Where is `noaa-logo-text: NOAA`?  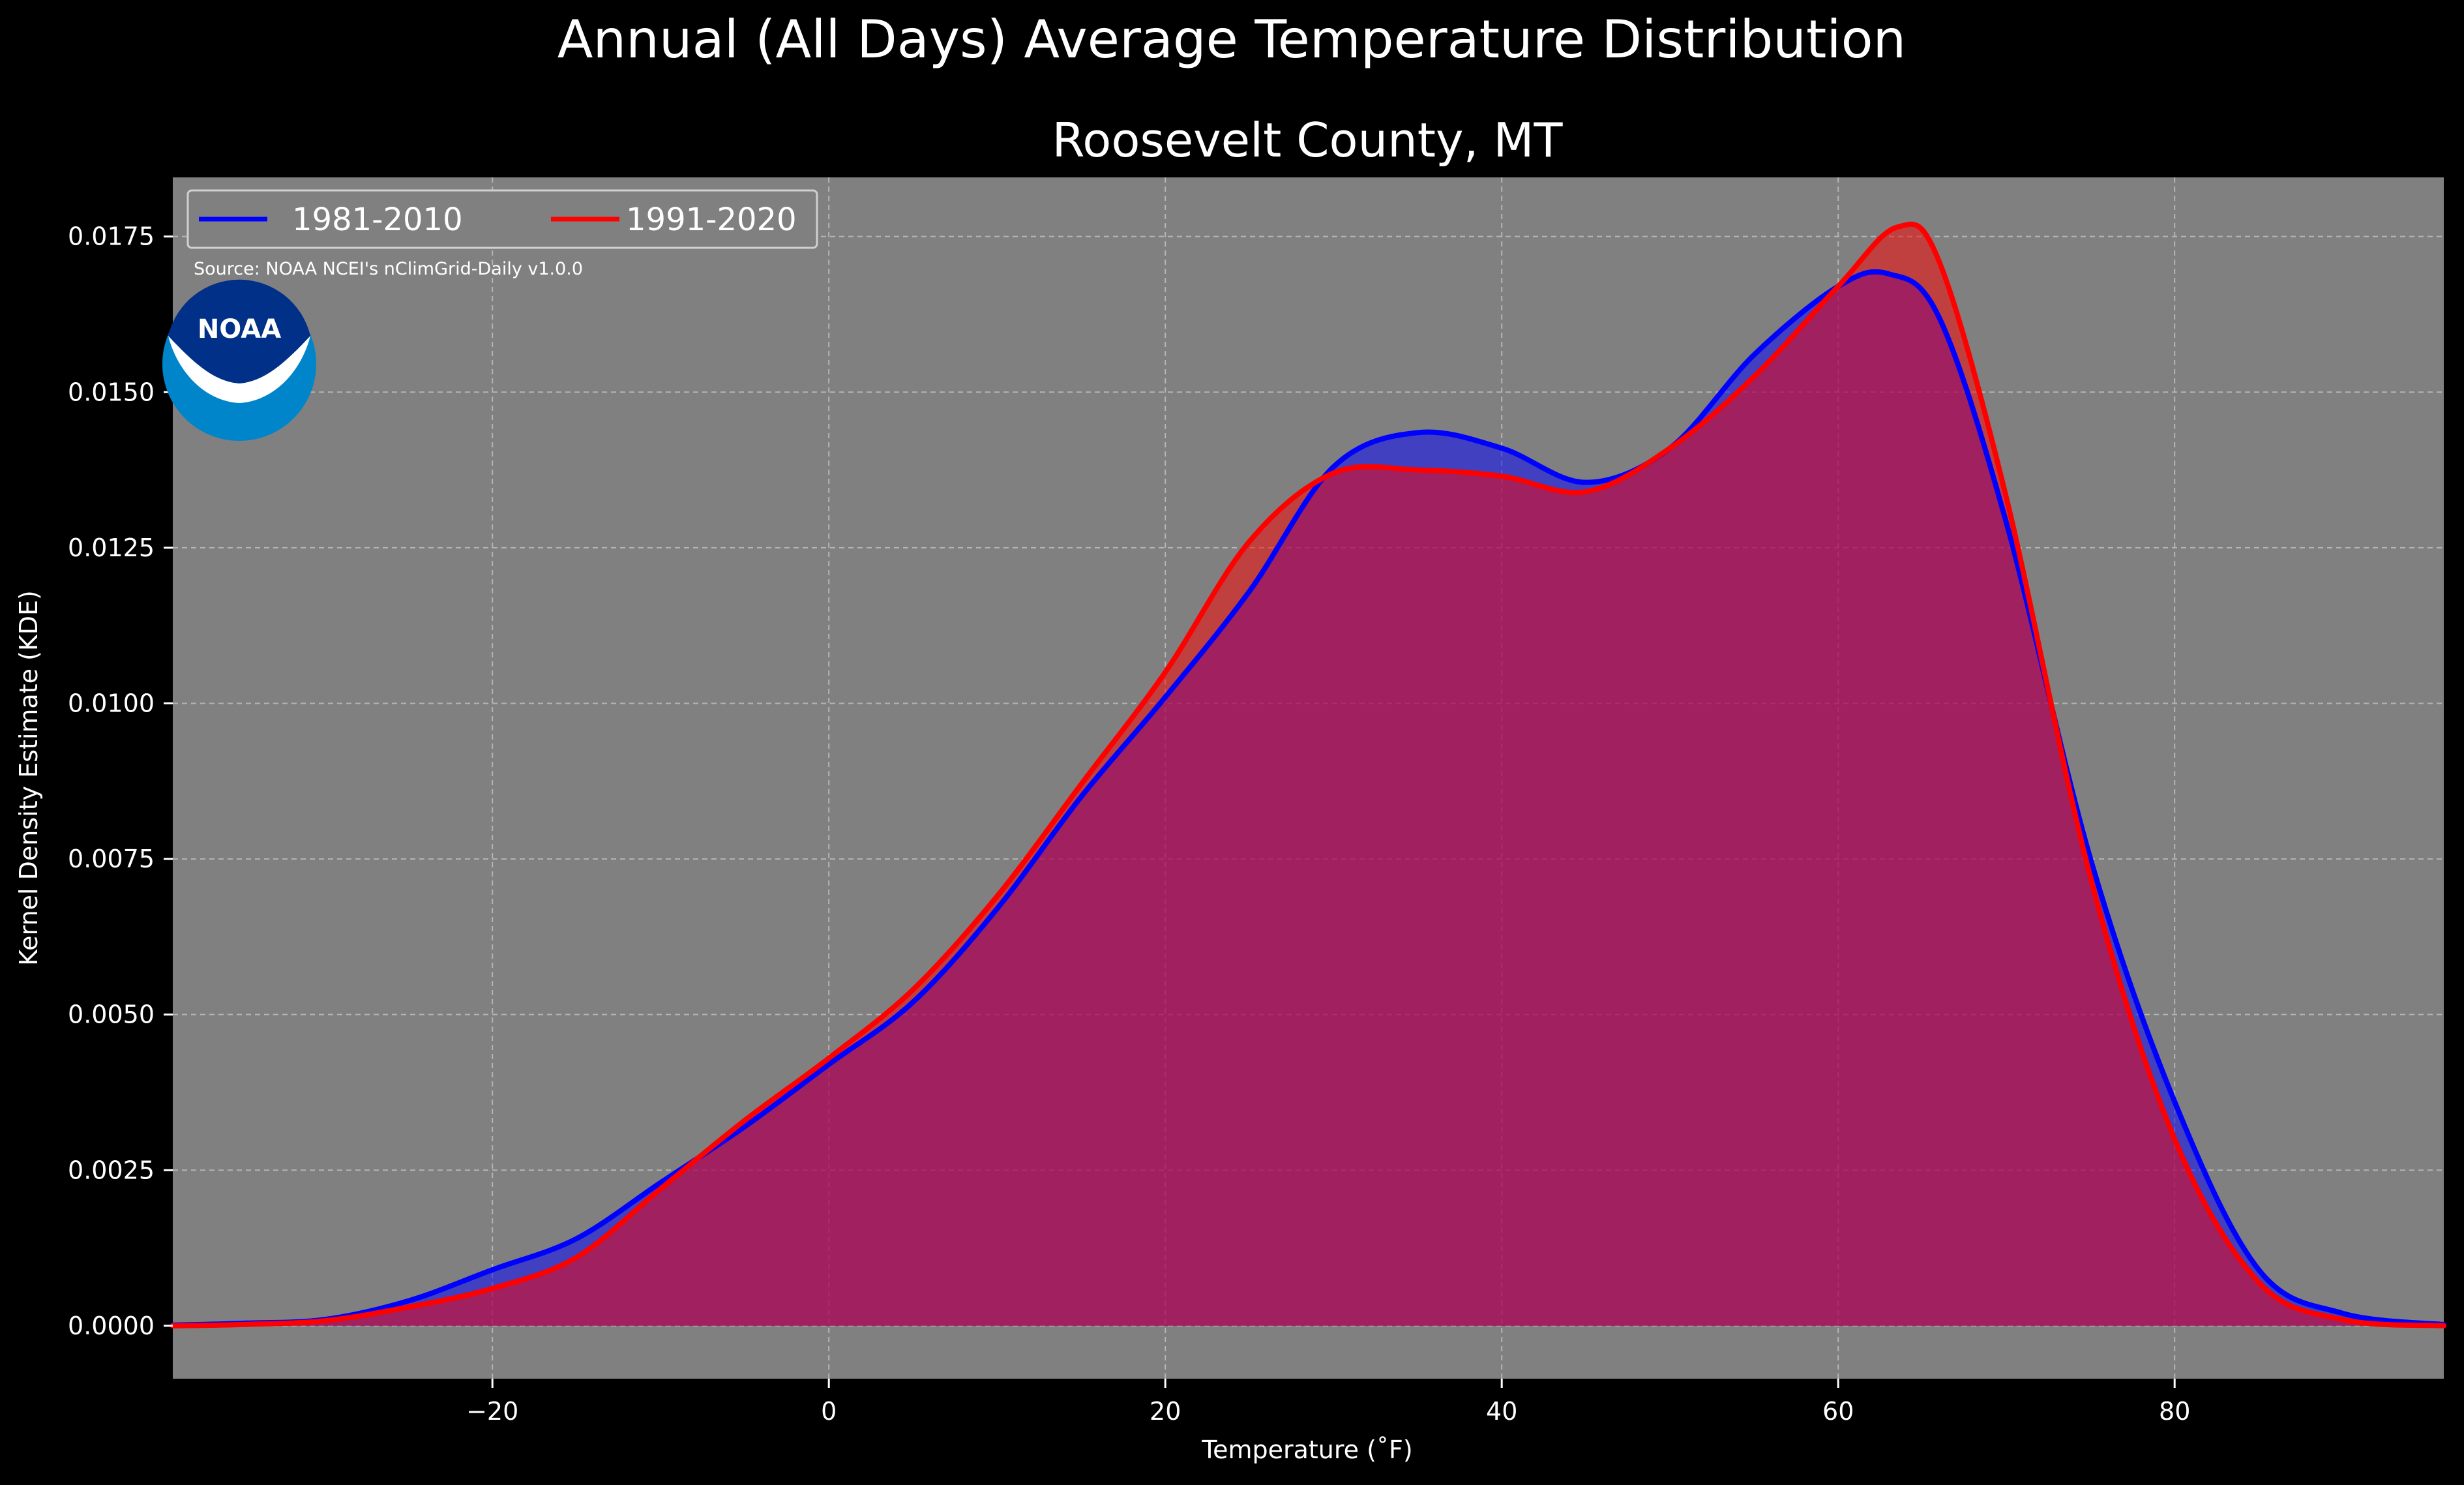 noaa-logo-text: NOAA is located at coordinates (239, 329).